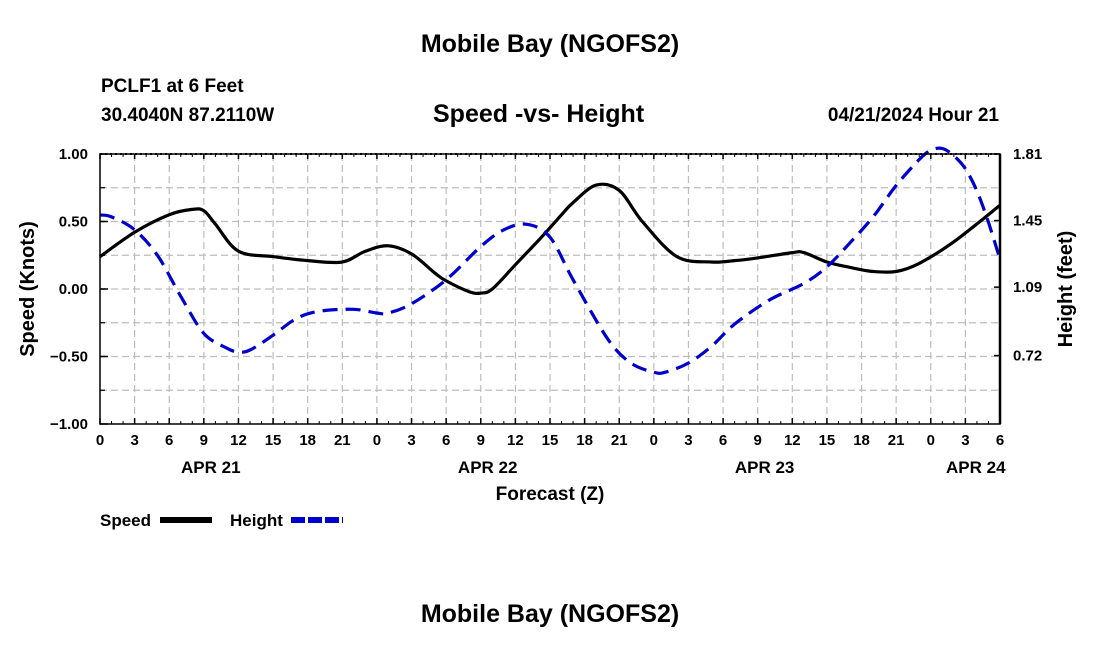  What do you see at coordinates (765, 467) in the screenshot?
I see `date-label: APR 23` at bounding box center [765, 467].